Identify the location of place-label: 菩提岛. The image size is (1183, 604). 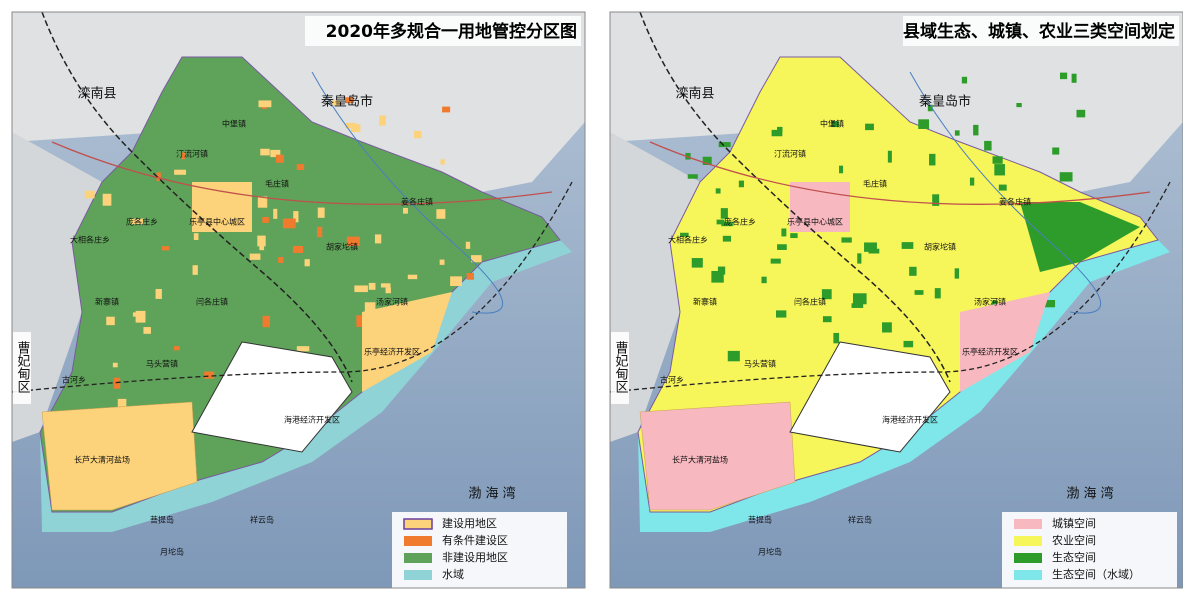
(760, 520).